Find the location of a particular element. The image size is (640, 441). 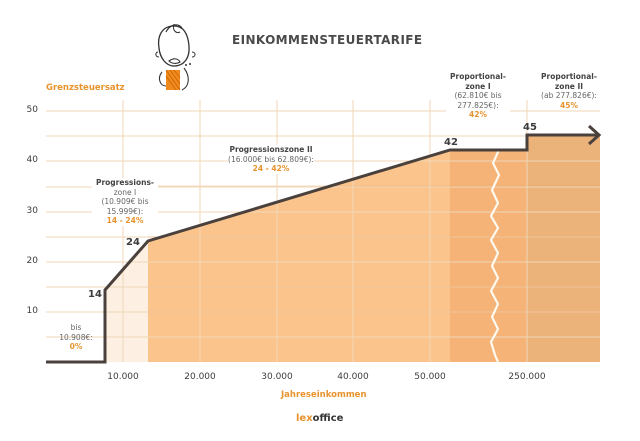

x-tick-40000: 40.000 is located at coordinates (353, 377).